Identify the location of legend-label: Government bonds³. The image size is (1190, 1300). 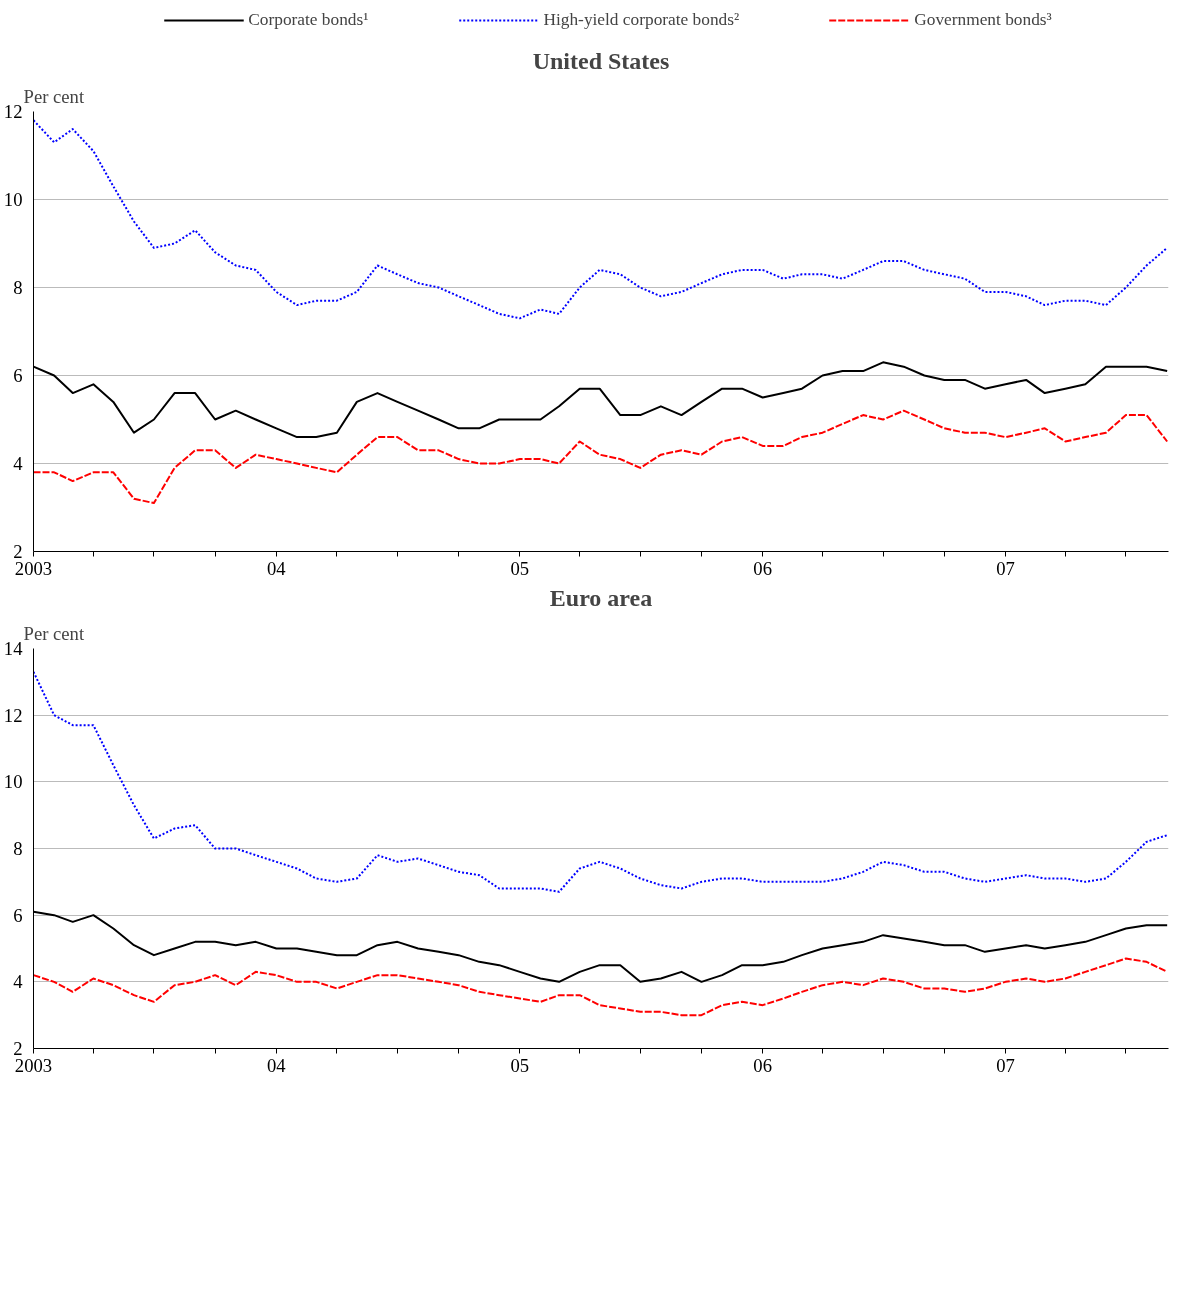
(983, 20).